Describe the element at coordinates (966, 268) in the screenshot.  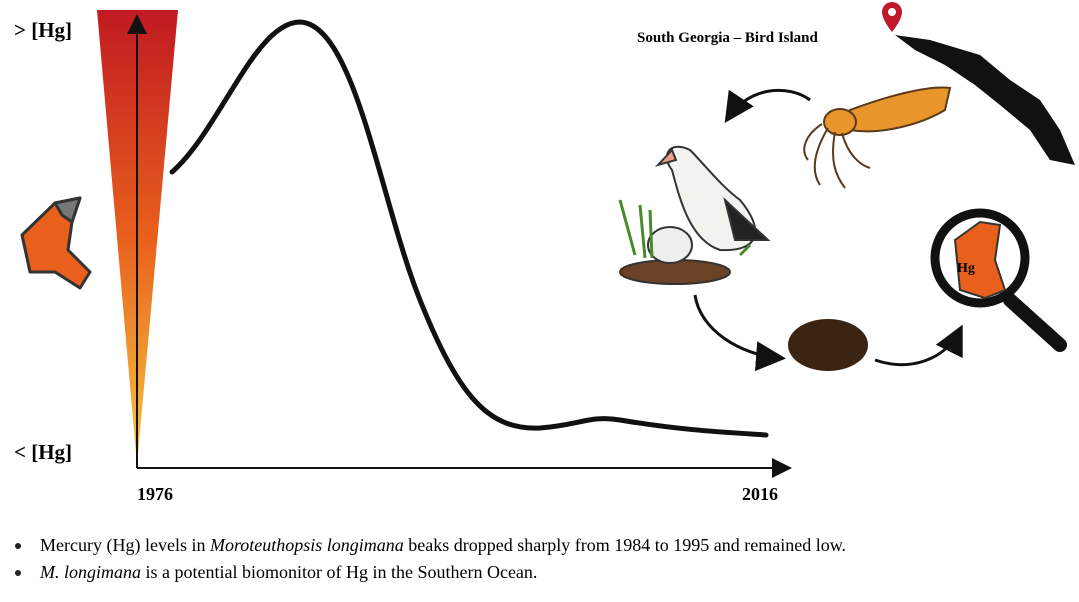
I see `magnifier-label: Hg` at that location.